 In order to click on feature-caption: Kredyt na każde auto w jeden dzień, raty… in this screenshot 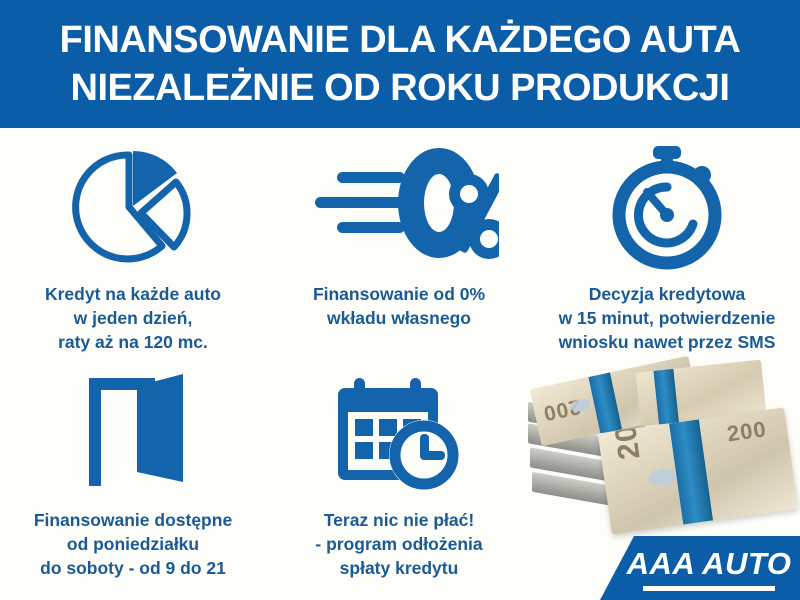, I will do `click(133, 318)`.